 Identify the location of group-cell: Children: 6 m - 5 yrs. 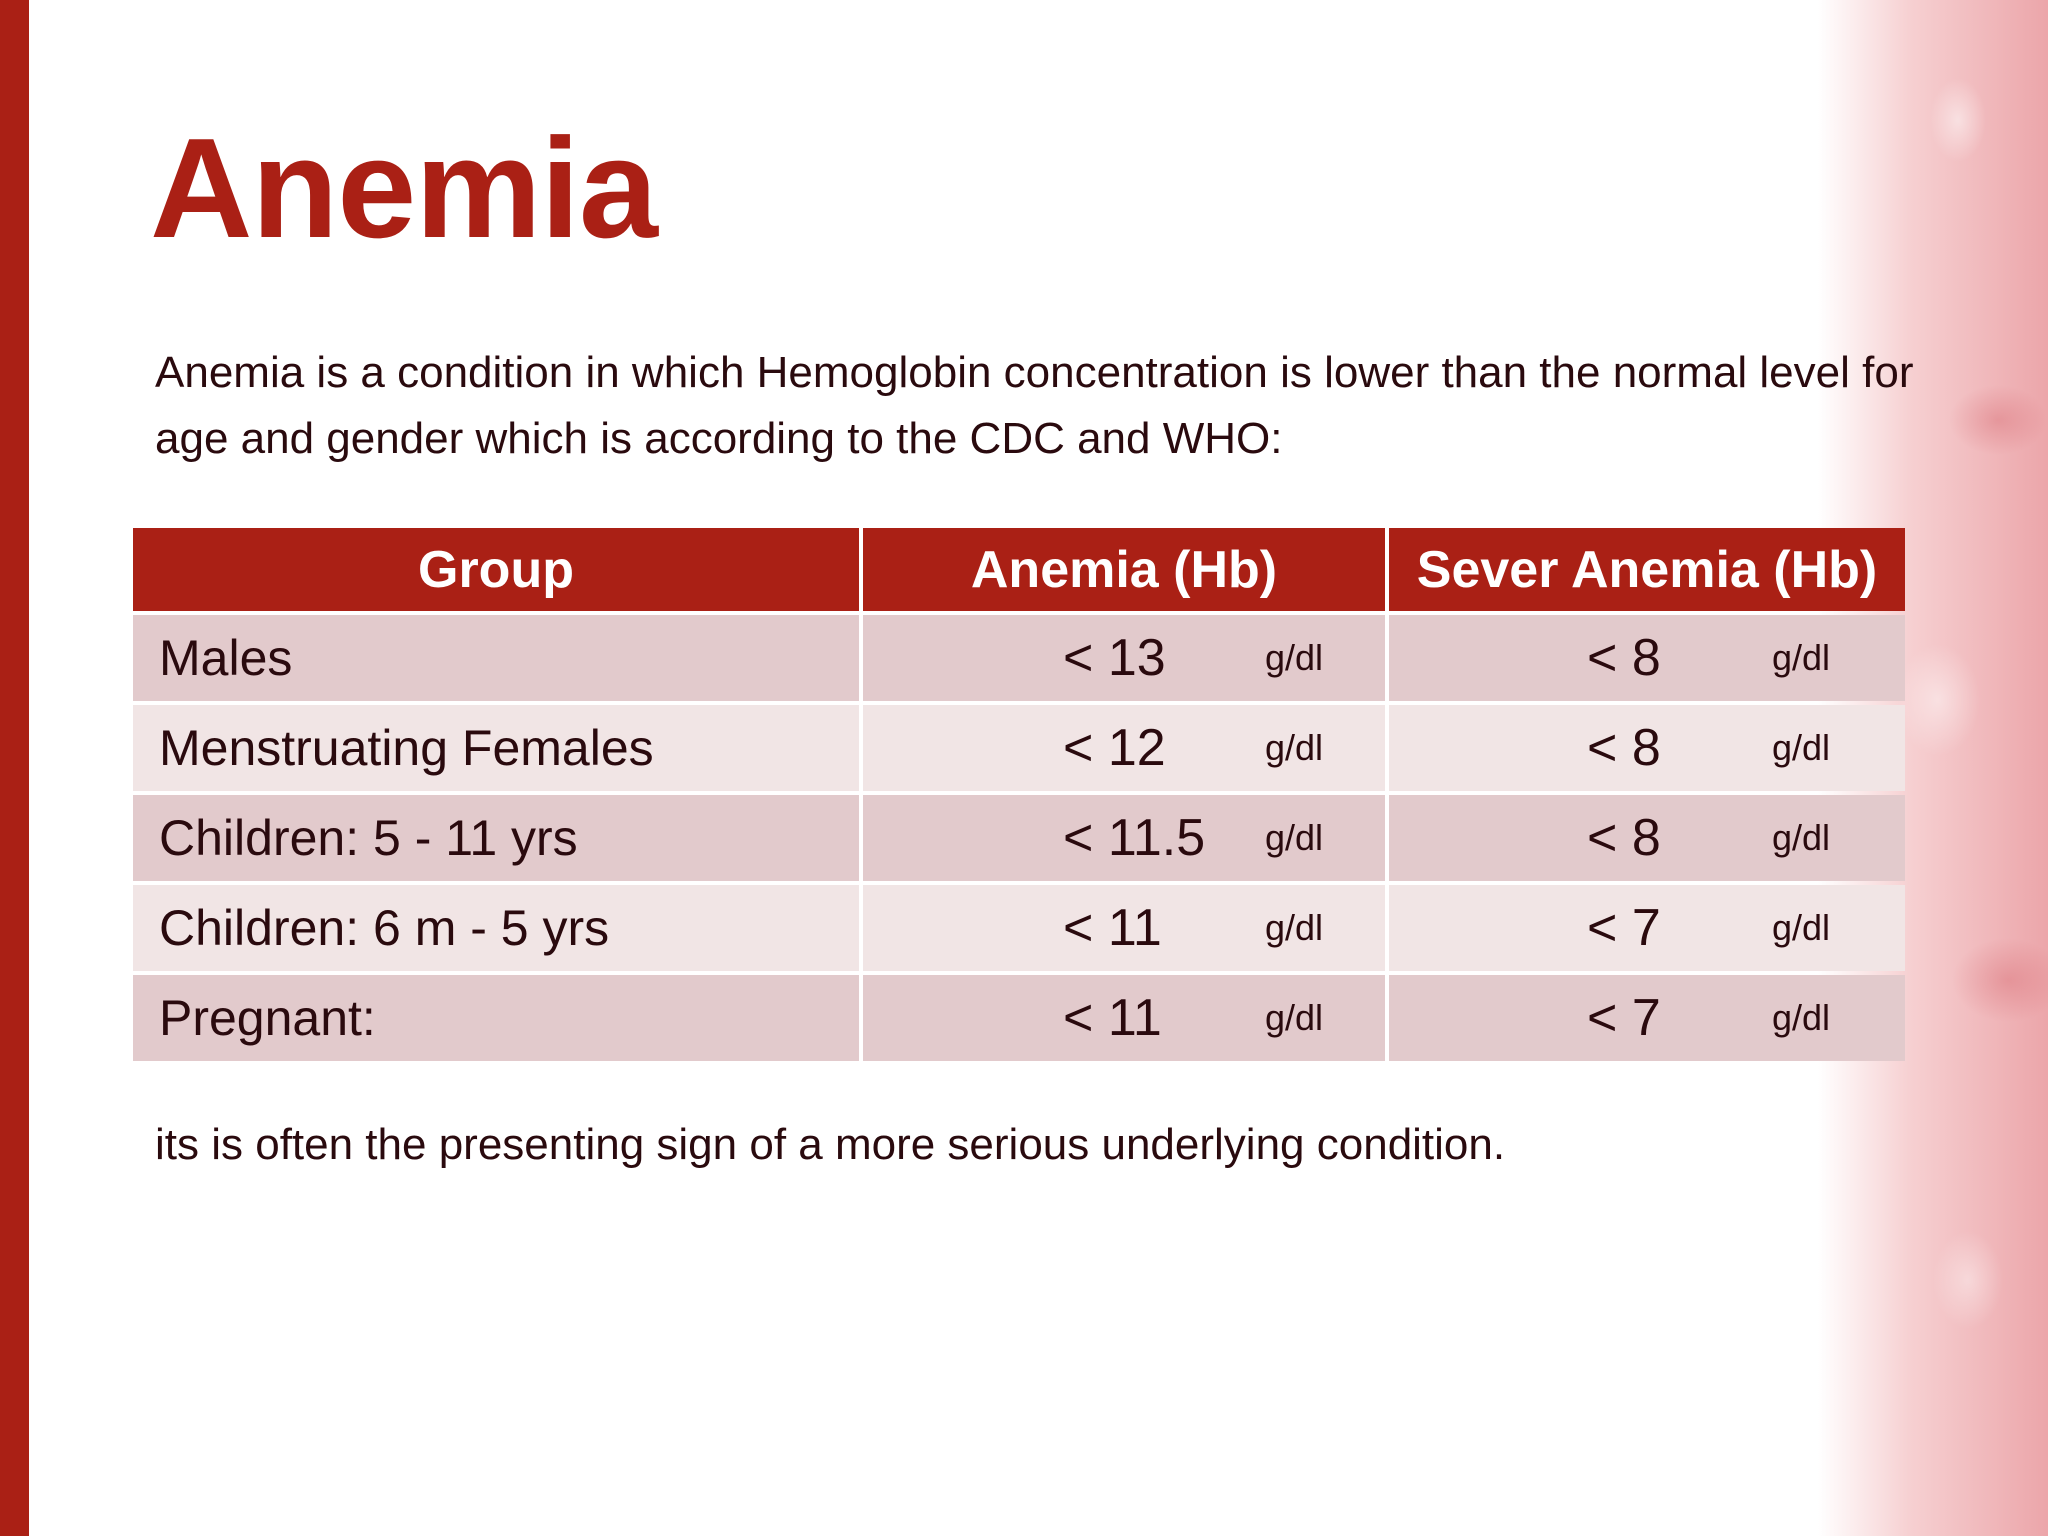
(496, 928).